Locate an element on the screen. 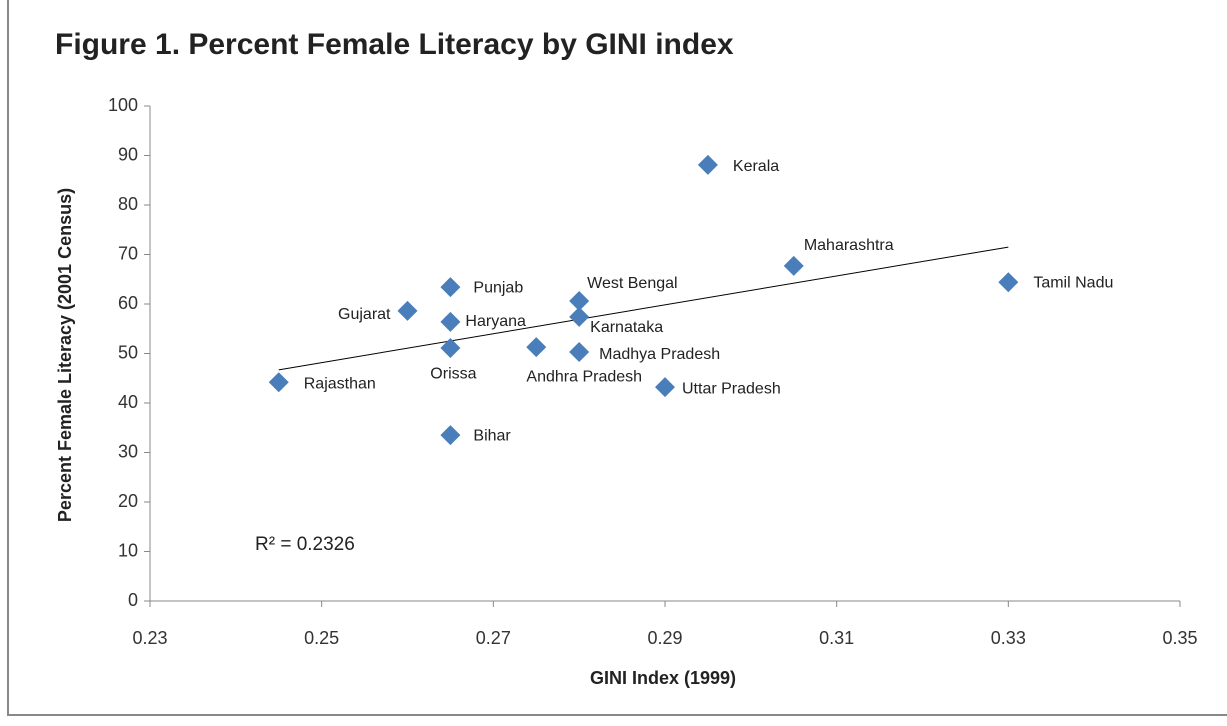 The width and height of the screenshot is (1227, 726). point-label: Karnataka is located at coordinates (626, 327).